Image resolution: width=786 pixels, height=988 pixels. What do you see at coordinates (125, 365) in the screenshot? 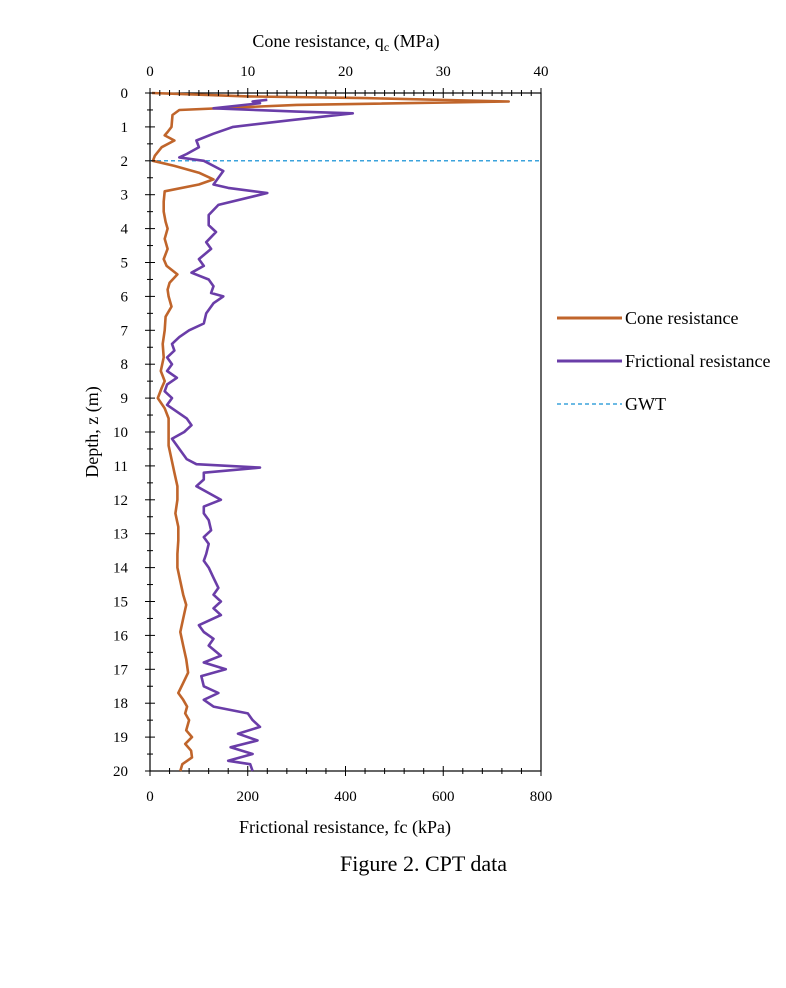
I see `y-tick-label: 8` at bounding box center [125, 365].